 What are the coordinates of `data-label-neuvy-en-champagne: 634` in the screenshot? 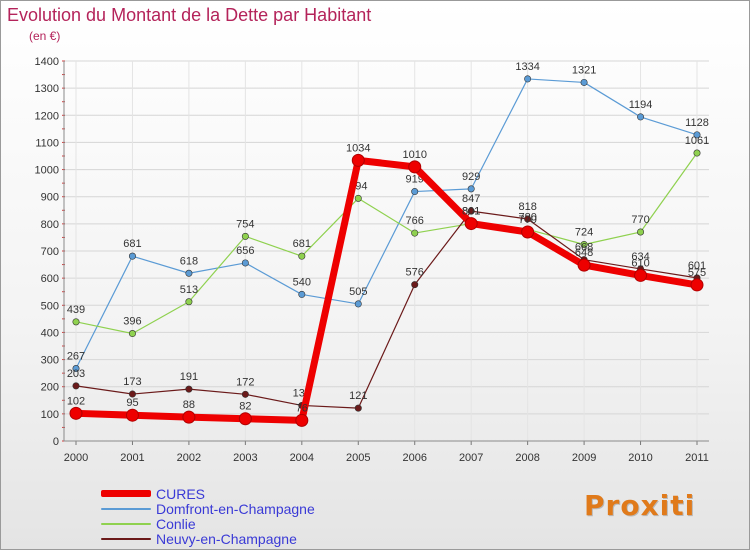 It's located at (640, 257).